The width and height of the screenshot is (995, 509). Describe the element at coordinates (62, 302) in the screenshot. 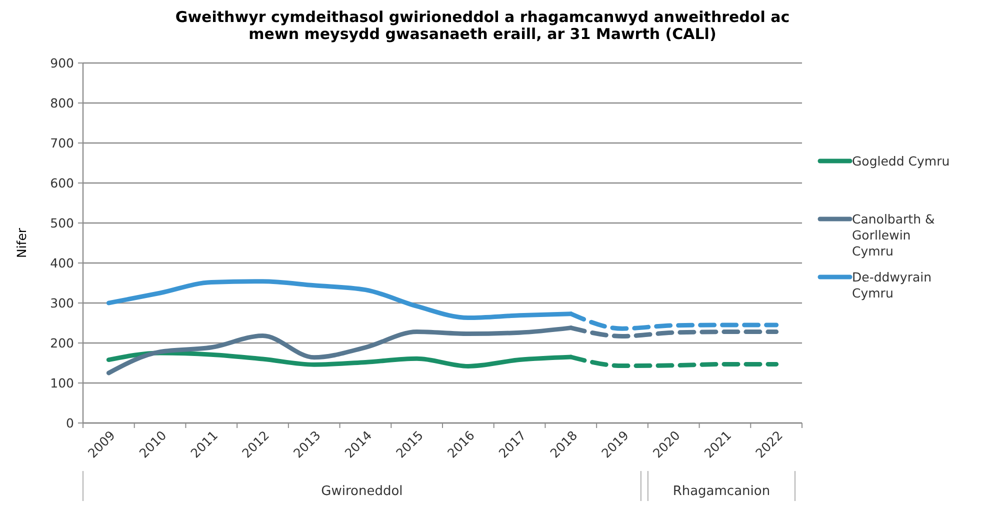

I see `y-tick-label: 300` at that location.